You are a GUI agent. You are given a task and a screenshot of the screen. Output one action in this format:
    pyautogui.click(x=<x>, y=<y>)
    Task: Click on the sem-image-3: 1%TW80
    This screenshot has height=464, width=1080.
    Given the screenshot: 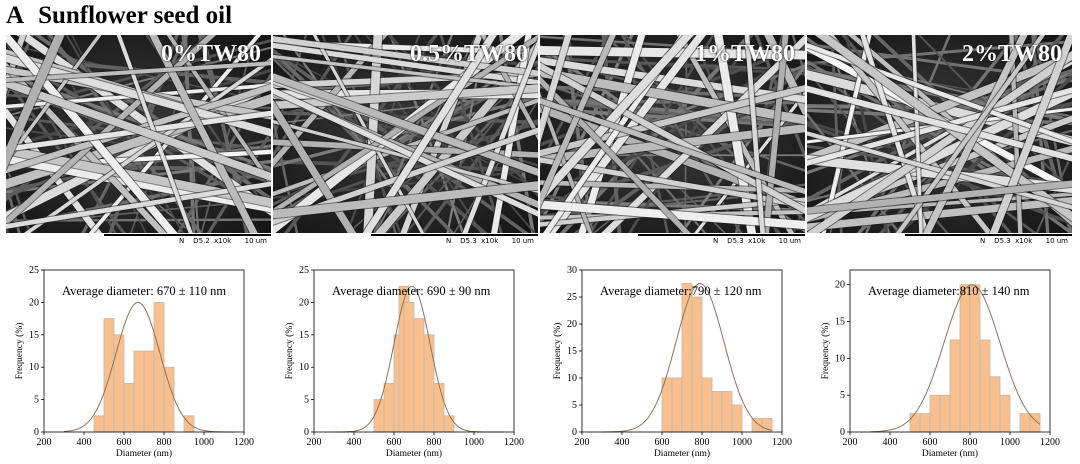 What is the action you would take?
    pyautogui.click(x=672, y=134)
    